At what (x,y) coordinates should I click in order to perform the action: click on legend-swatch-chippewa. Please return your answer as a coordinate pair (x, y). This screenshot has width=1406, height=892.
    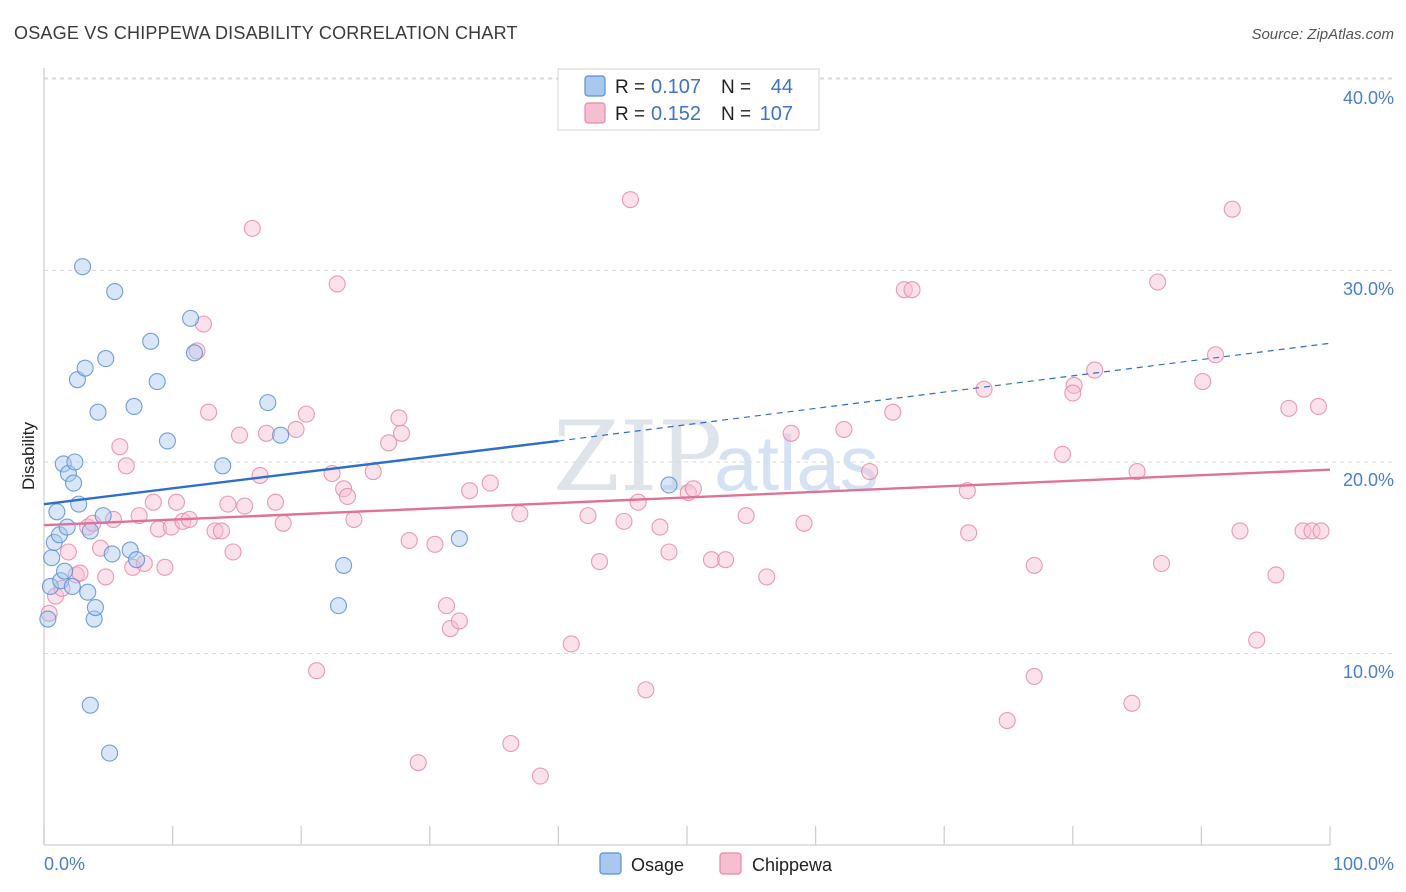
    Looking at the image, I should click on (595, 113).